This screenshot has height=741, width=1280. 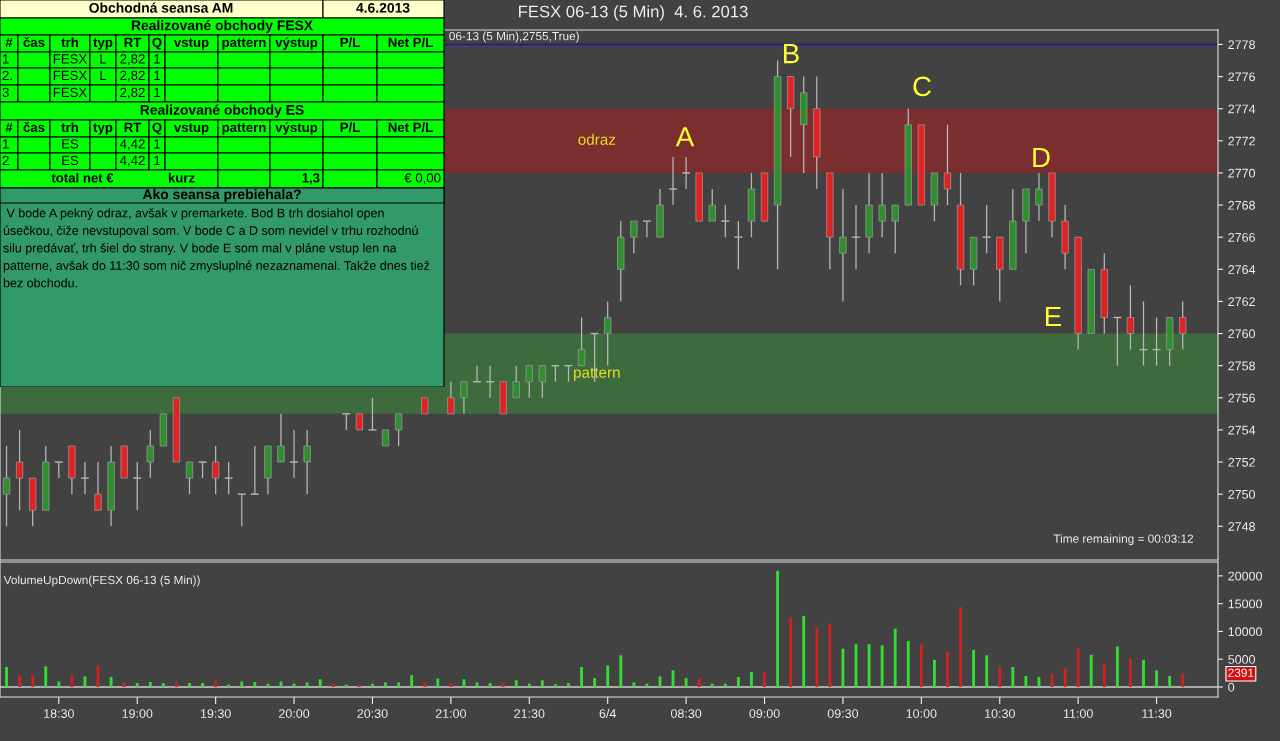 What do you see at coordinates (103, 44) in the screenshot?
I see `annotation: typ` at bounding box center [103, 44].